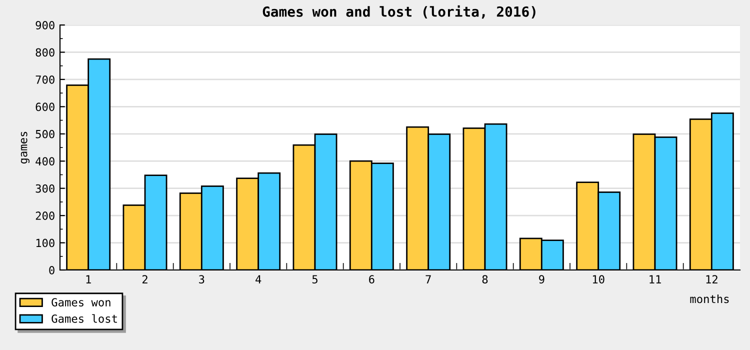 The width and height of the screenshot is (750, 350). What do you see at coordinates (598, 279) in the screenshot?
I see `x-tick-label: 10` at bounding box center [598, 279].